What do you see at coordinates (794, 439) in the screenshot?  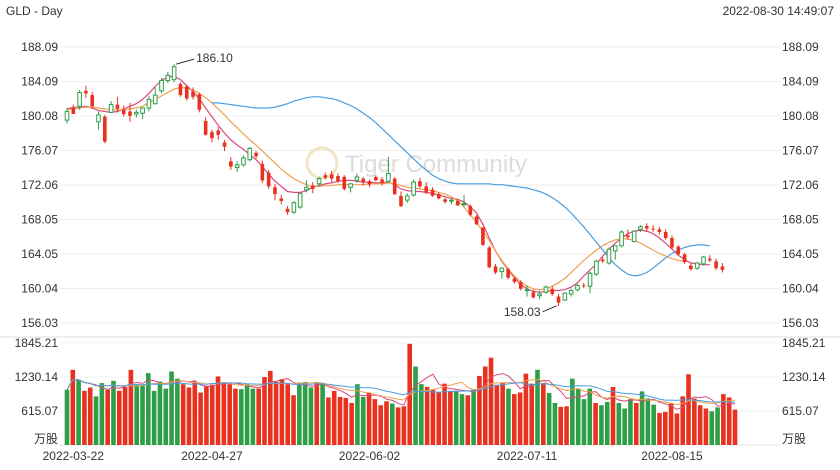 I see `volume-unit-right: 万股` at bounding box center [794, 439].